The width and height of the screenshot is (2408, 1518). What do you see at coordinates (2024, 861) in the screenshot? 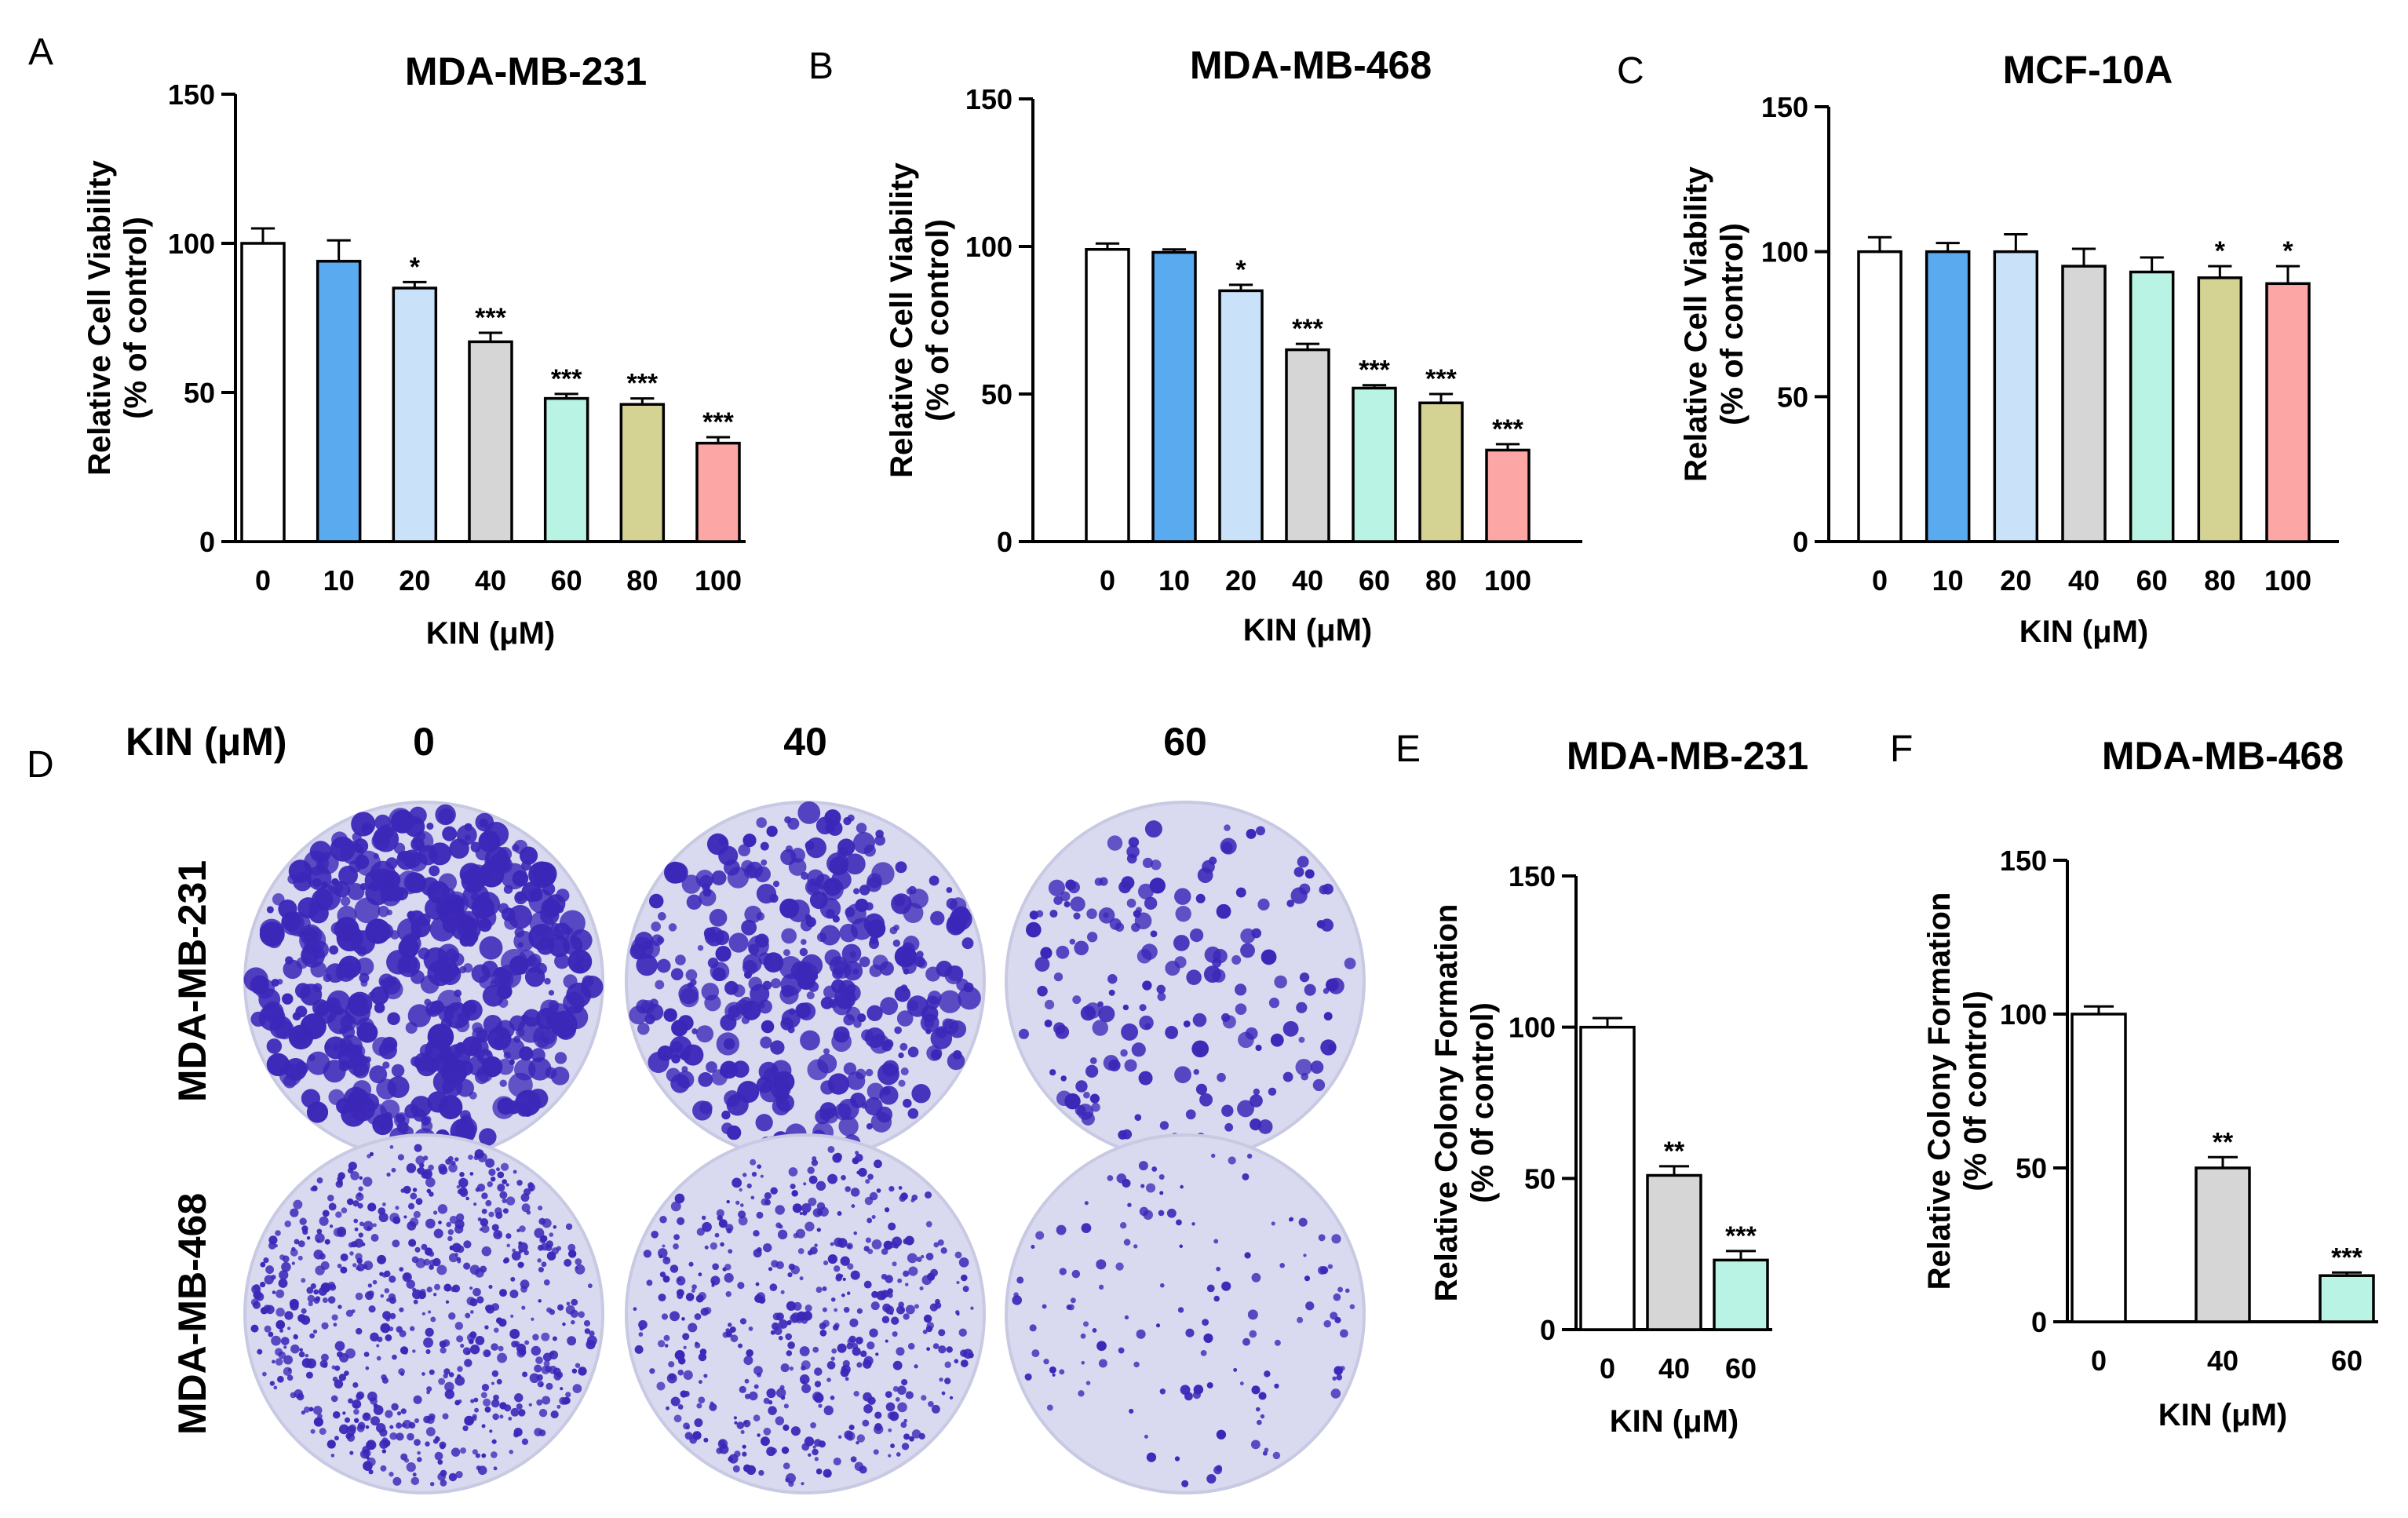
I see `y-tick-label: 150` at bounding box center [2024, 861].